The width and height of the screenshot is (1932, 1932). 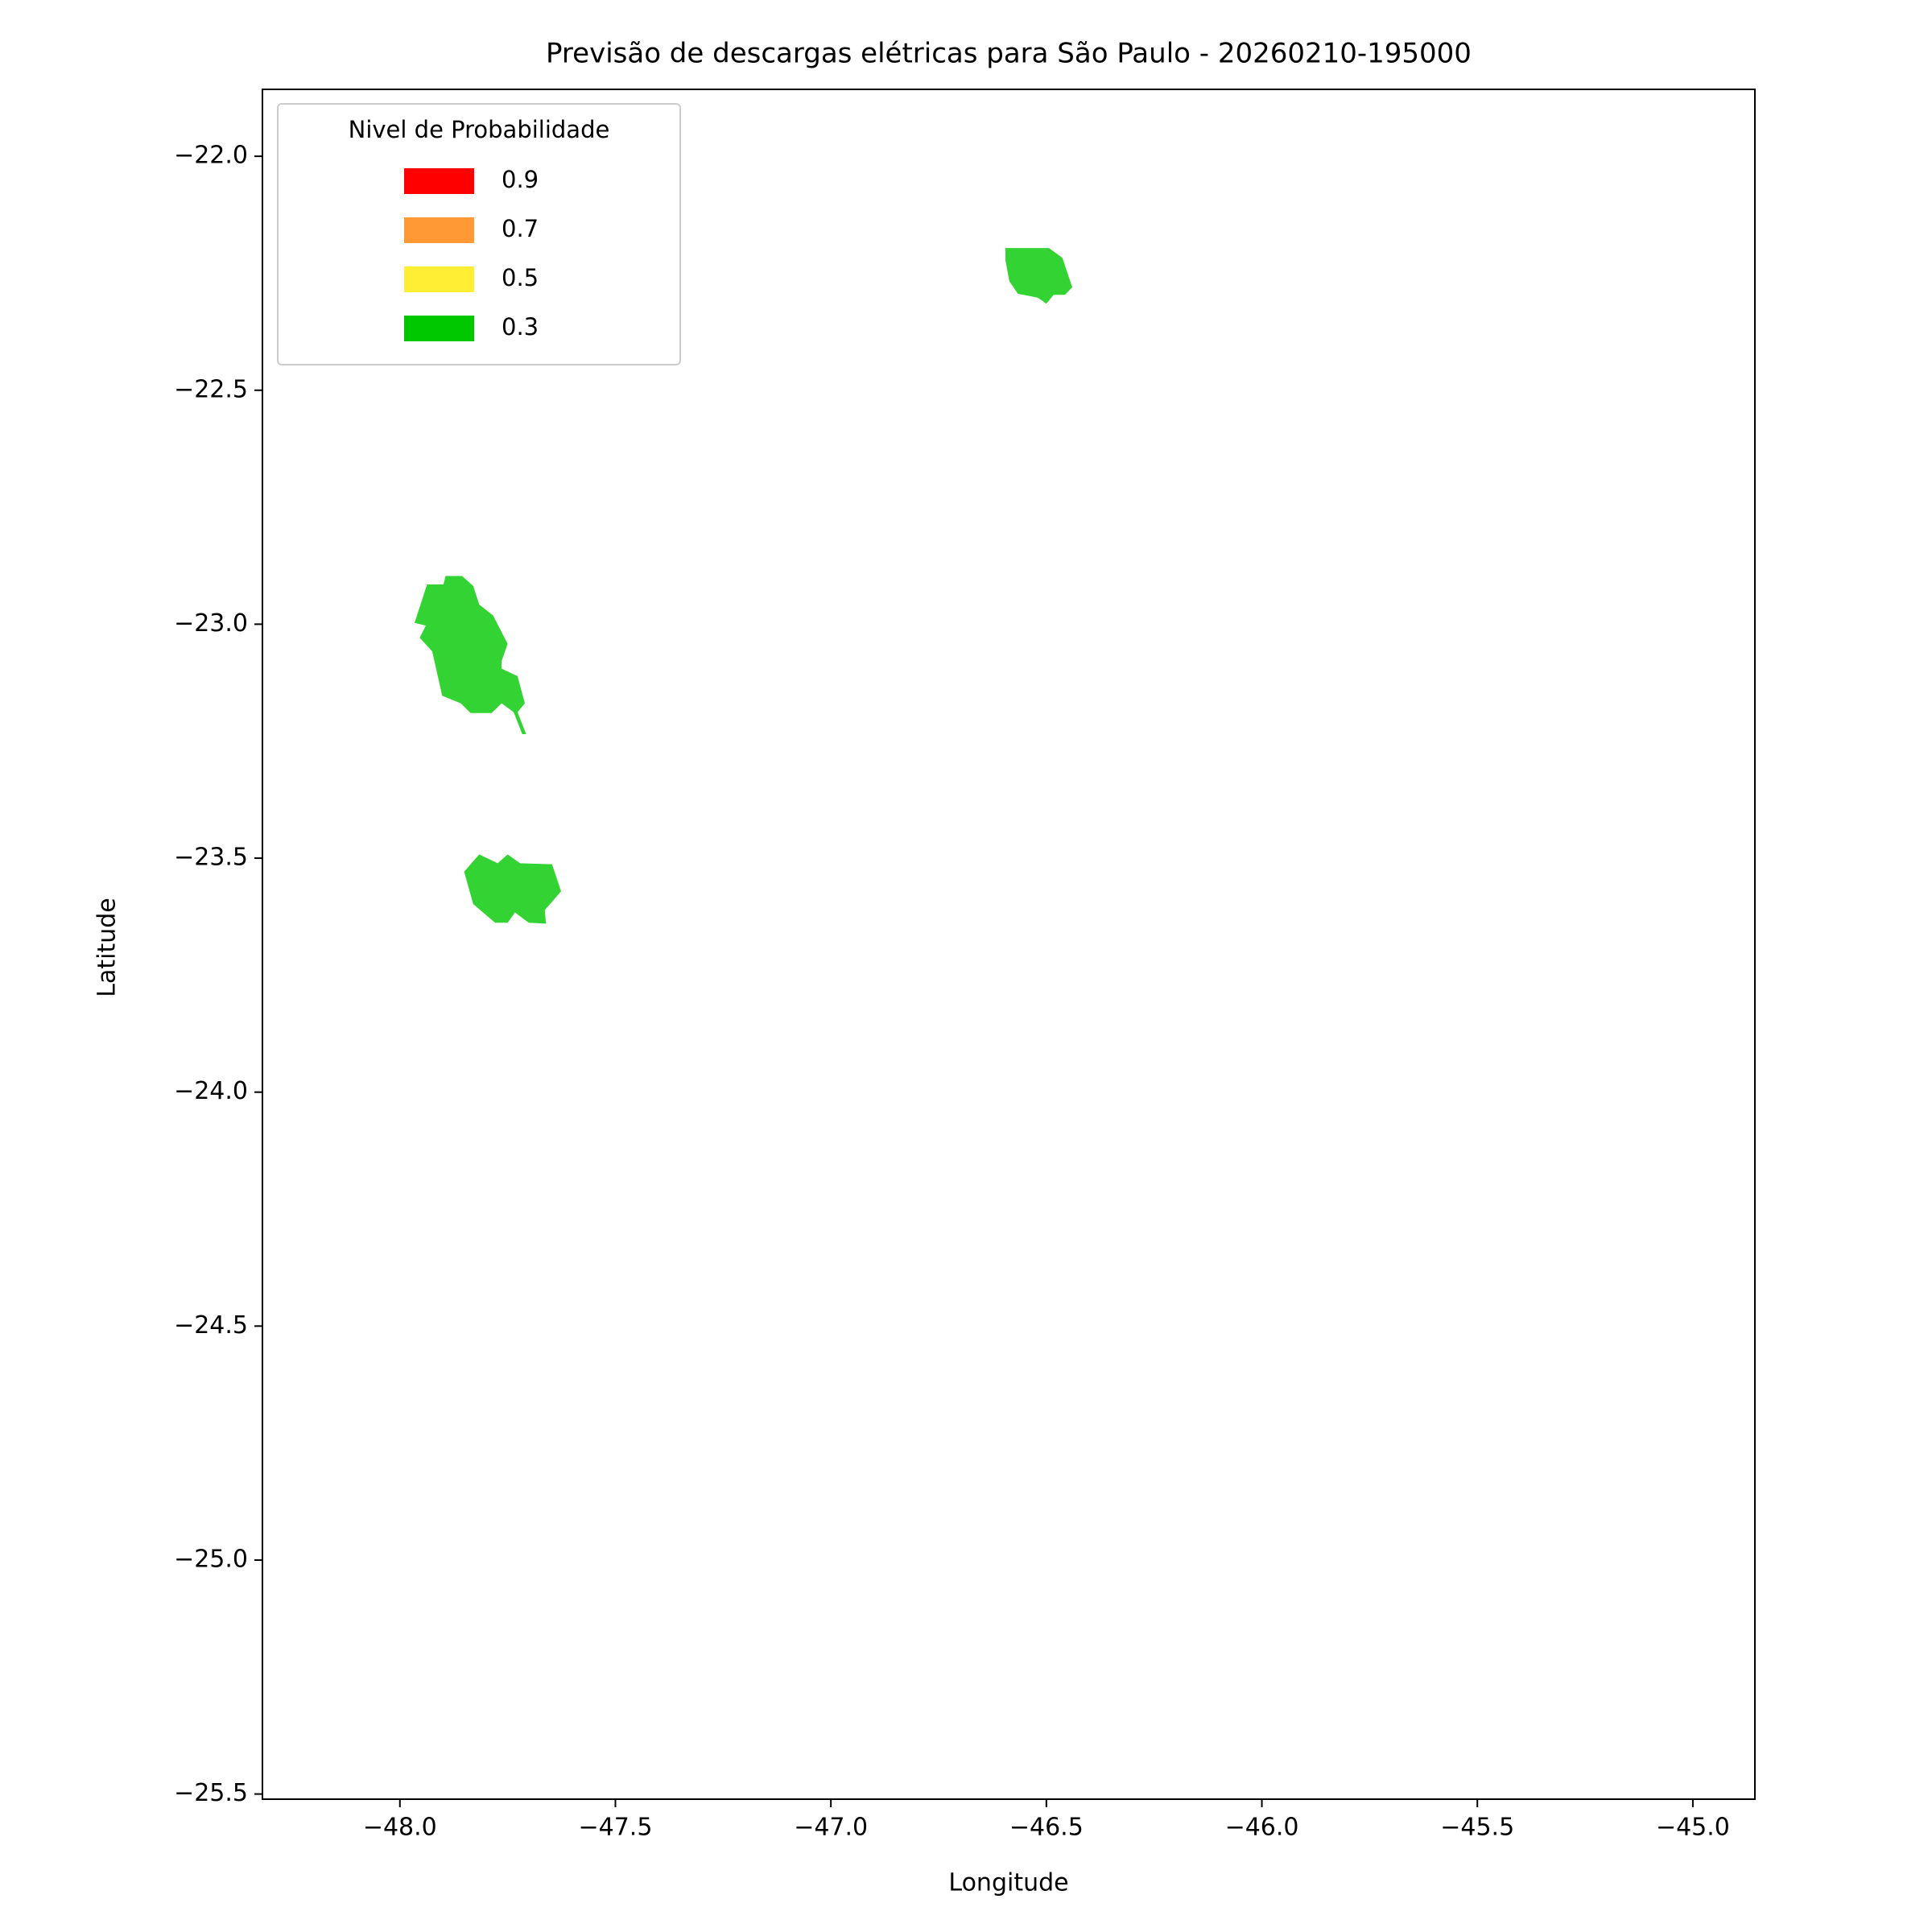 What do you see at coordinates (1477, 1828) in the screenshot?
I see `x-tick-label: −45.5` at bounding box center [1477, 1828].